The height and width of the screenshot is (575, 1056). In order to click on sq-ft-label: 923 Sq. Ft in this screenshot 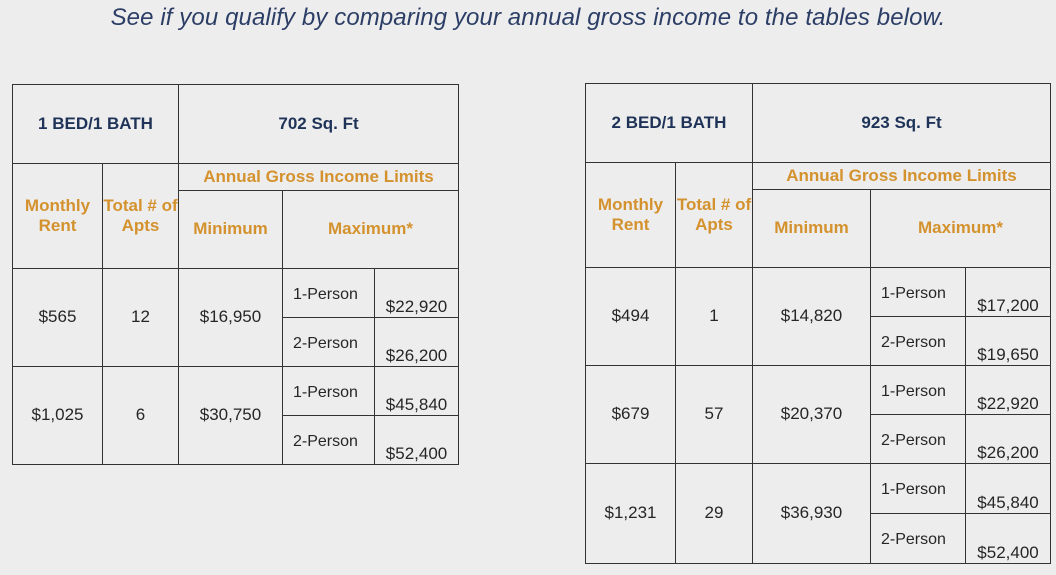, I will do `click(901, 123)`.